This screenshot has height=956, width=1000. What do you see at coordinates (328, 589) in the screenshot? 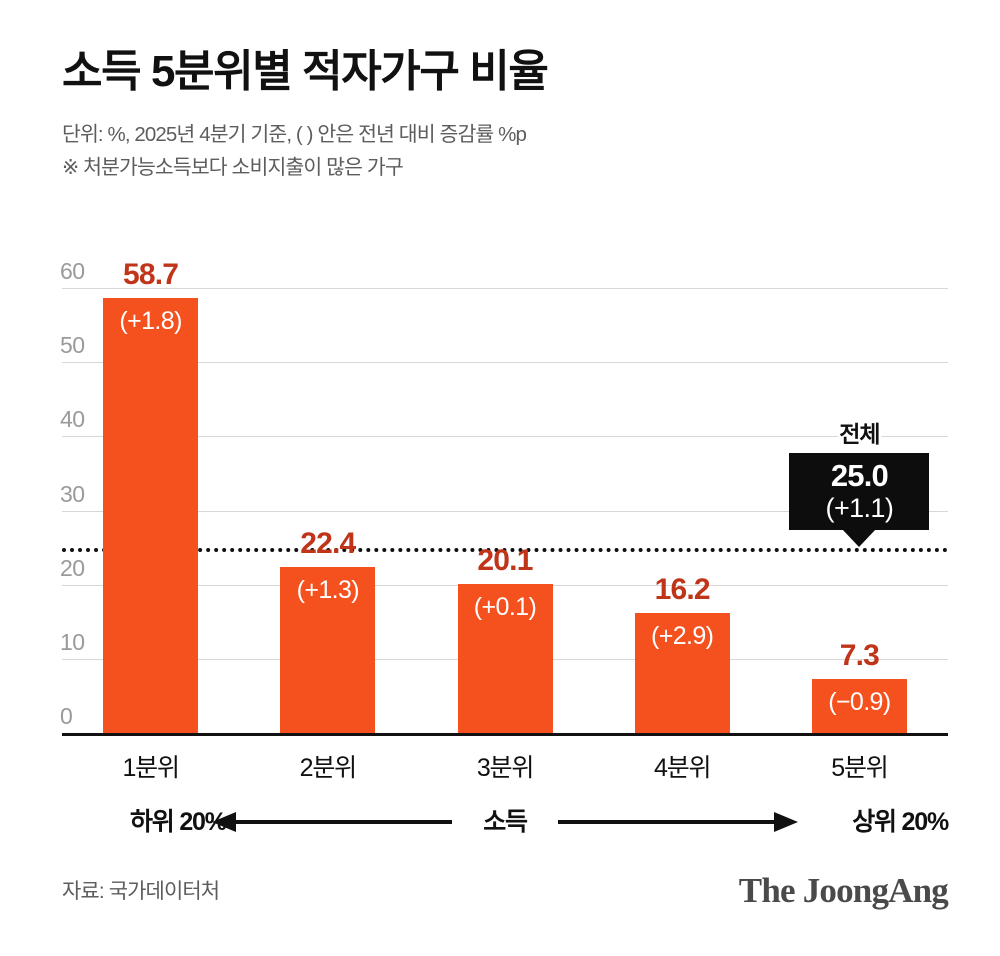
I see `bar-delta-label: (+1.3)` at bounding box center [328, 589].